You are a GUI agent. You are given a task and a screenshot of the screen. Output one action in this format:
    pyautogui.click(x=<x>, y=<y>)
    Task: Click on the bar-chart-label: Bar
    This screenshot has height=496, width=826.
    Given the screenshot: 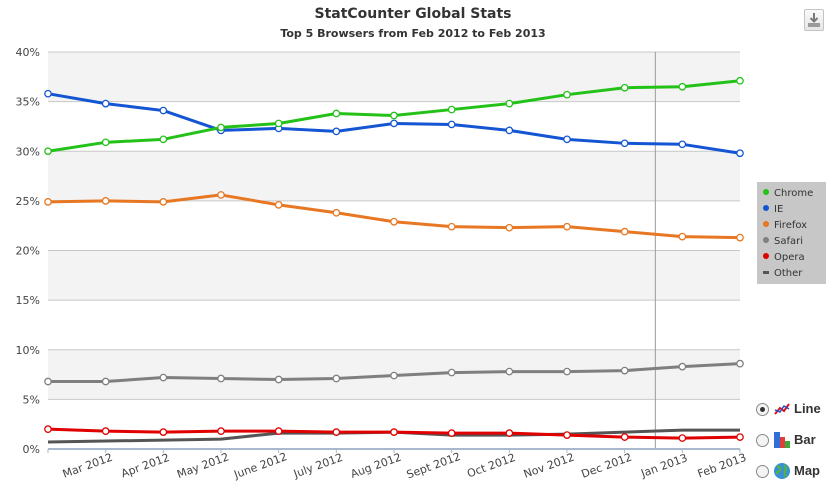 What is the action you would take?
    pyautogui.click(x=805, y=439)
    